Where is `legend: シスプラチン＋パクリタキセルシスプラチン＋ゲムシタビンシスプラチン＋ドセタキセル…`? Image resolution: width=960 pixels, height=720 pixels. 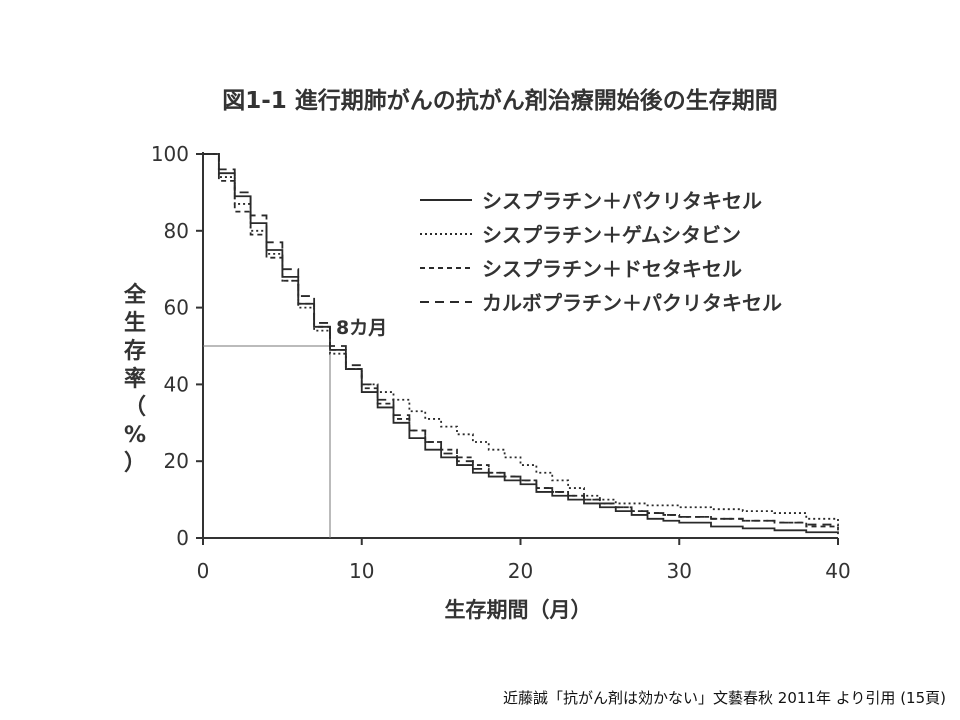 legend: シスプラチン＋パクリタキセルシスプラチン＋ゲムシタビンシスプラチン＋ドセタキセル… is located at coordinates (601, 252).